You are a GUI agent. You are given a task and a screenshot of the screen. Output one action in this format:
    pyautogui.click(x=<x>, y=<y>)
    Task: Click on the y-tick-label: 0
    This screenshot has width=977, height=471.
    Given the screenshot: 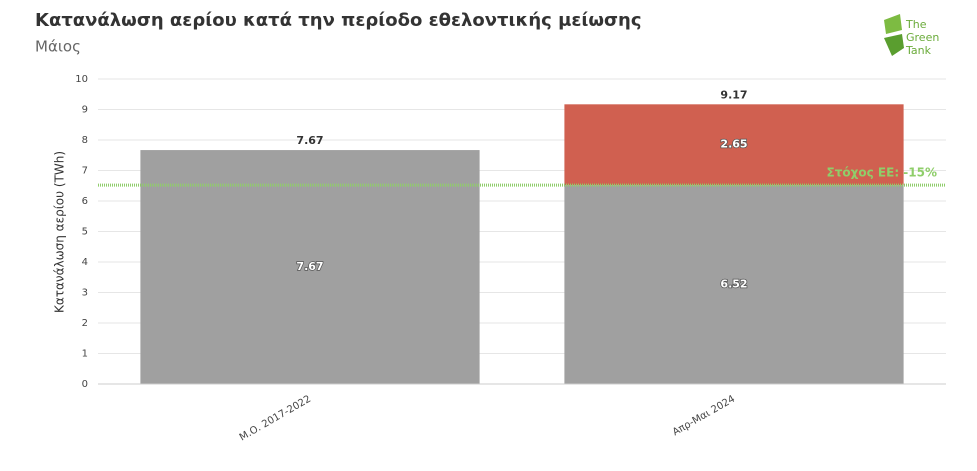 What is the action you would take?
    pyautogui.click(x=85, y=384)
    